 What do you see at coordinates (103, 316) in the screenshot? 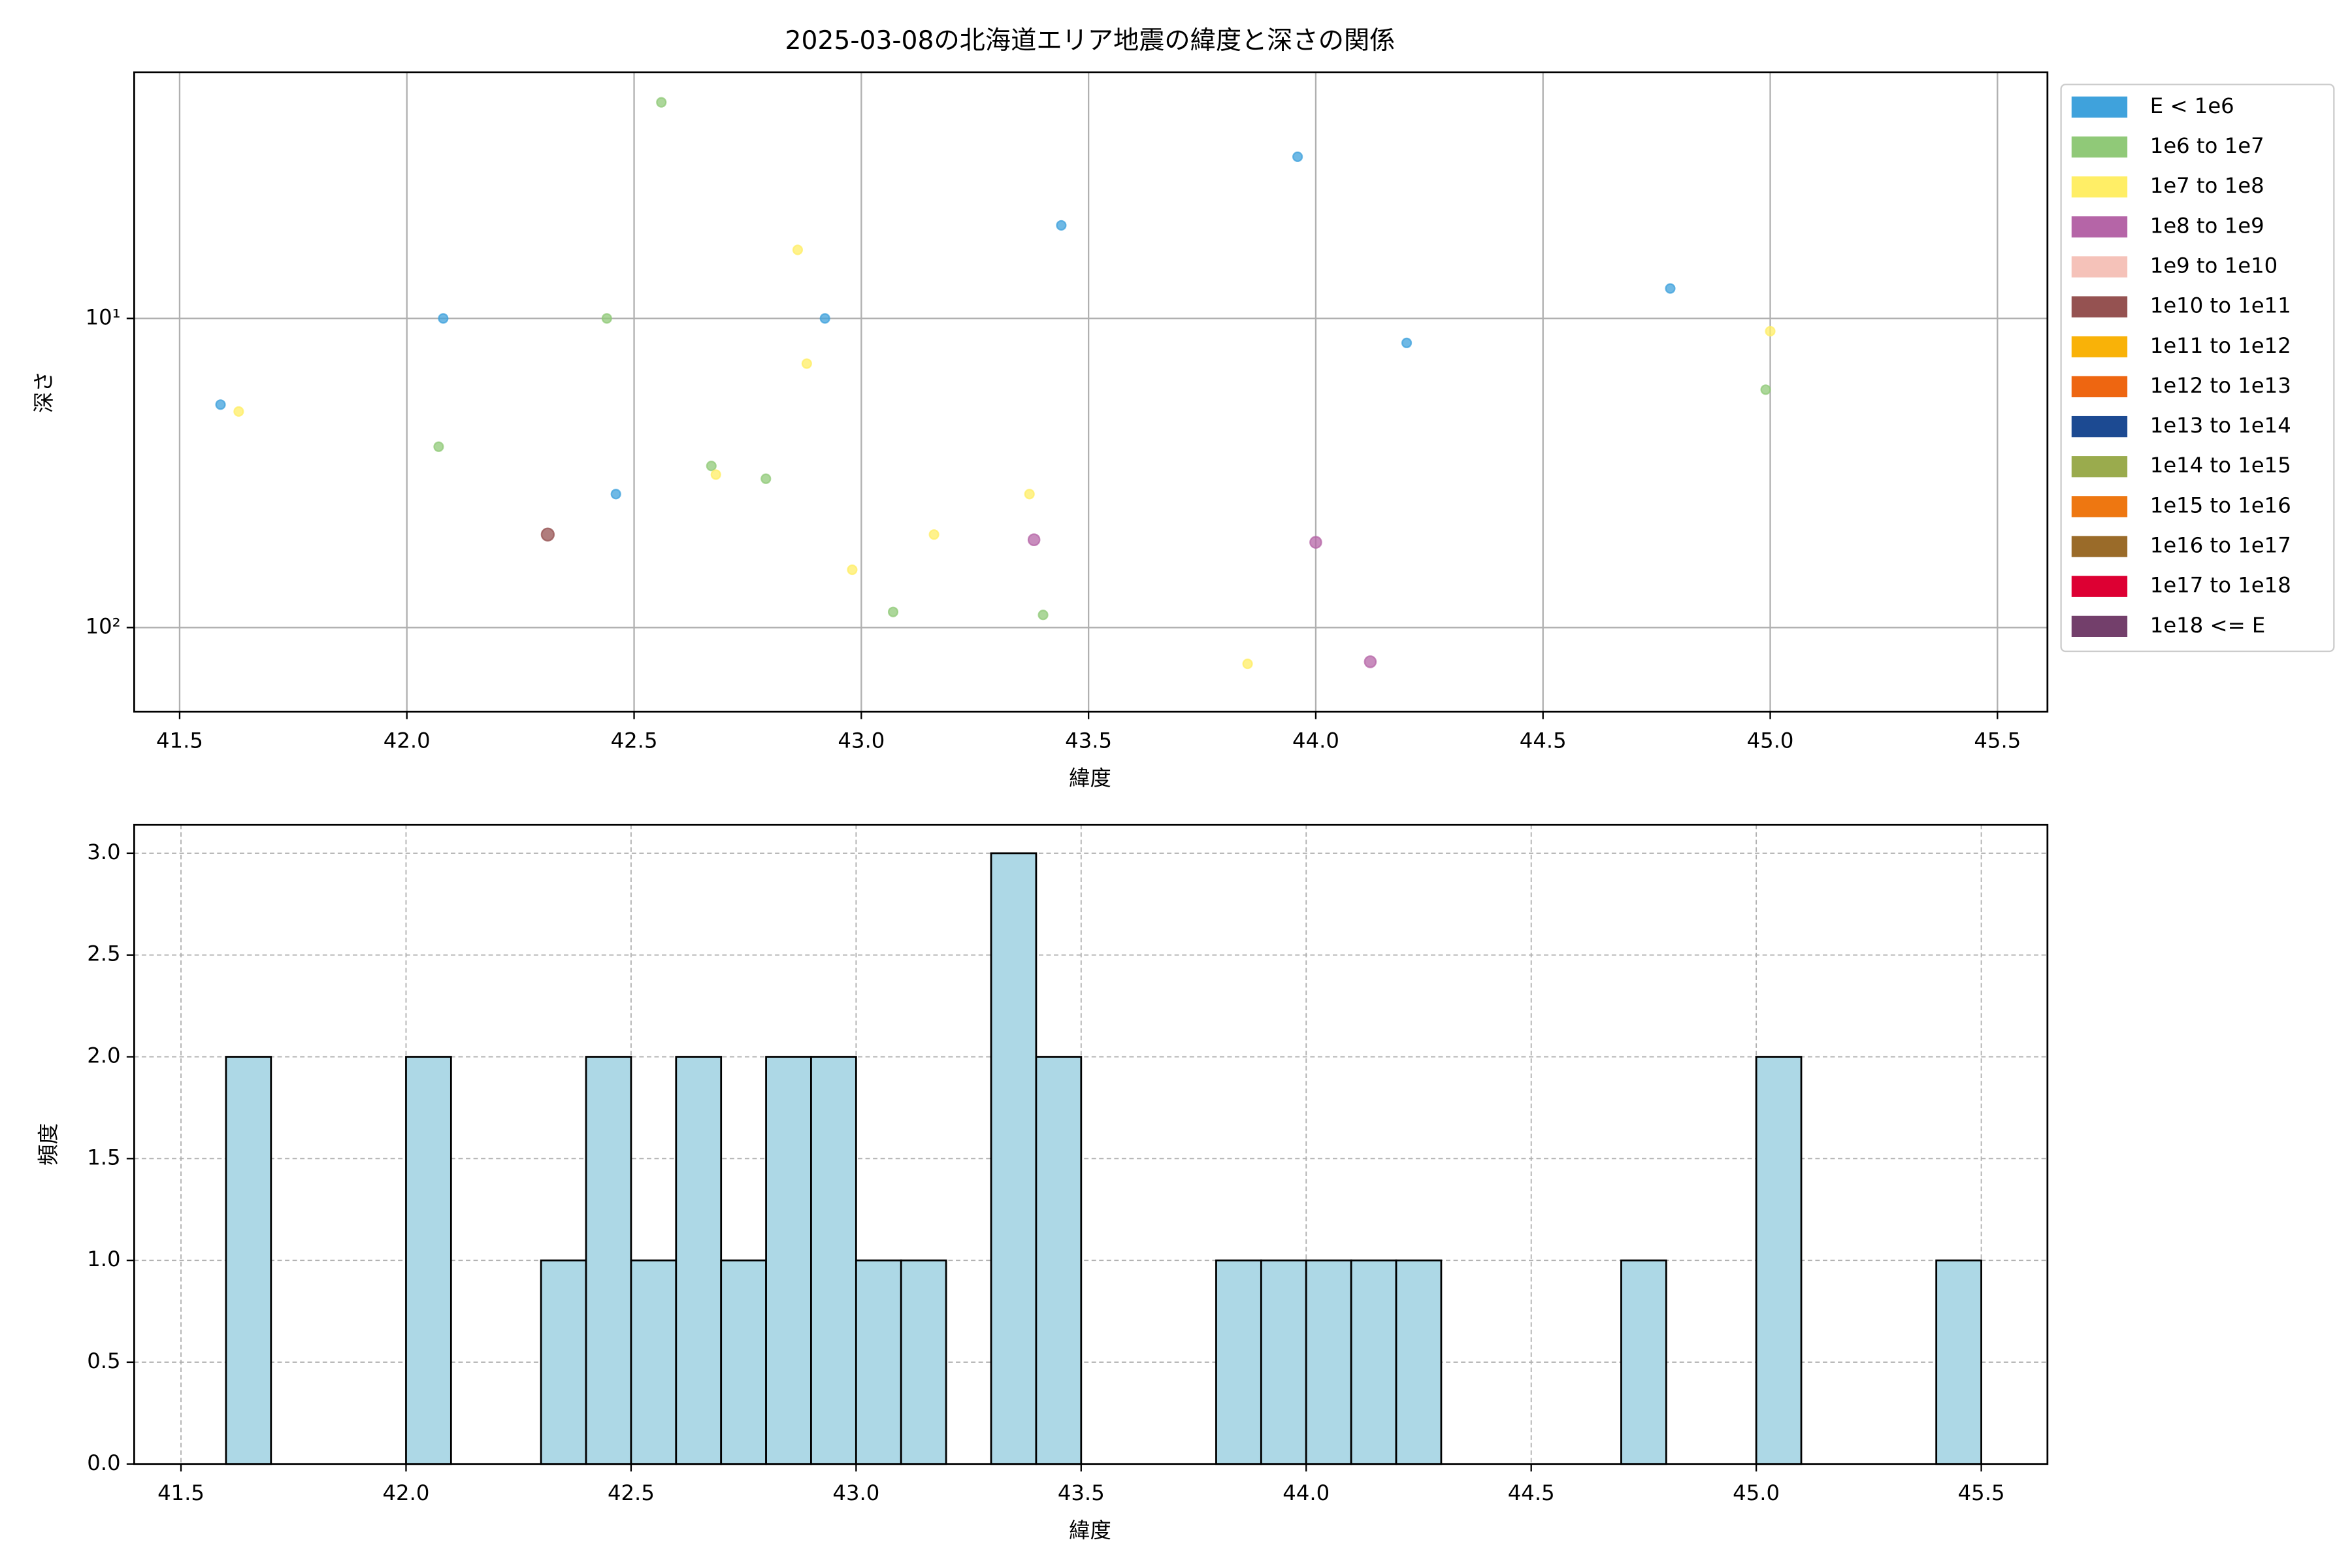
I see `y-tick-label: 10¹` at bounding box center [103, 316].